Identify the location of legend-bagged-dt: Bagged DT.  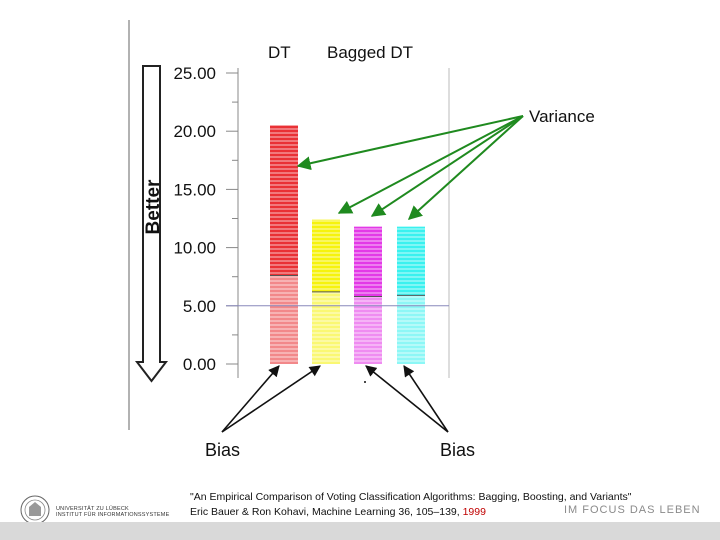
(370, 52).